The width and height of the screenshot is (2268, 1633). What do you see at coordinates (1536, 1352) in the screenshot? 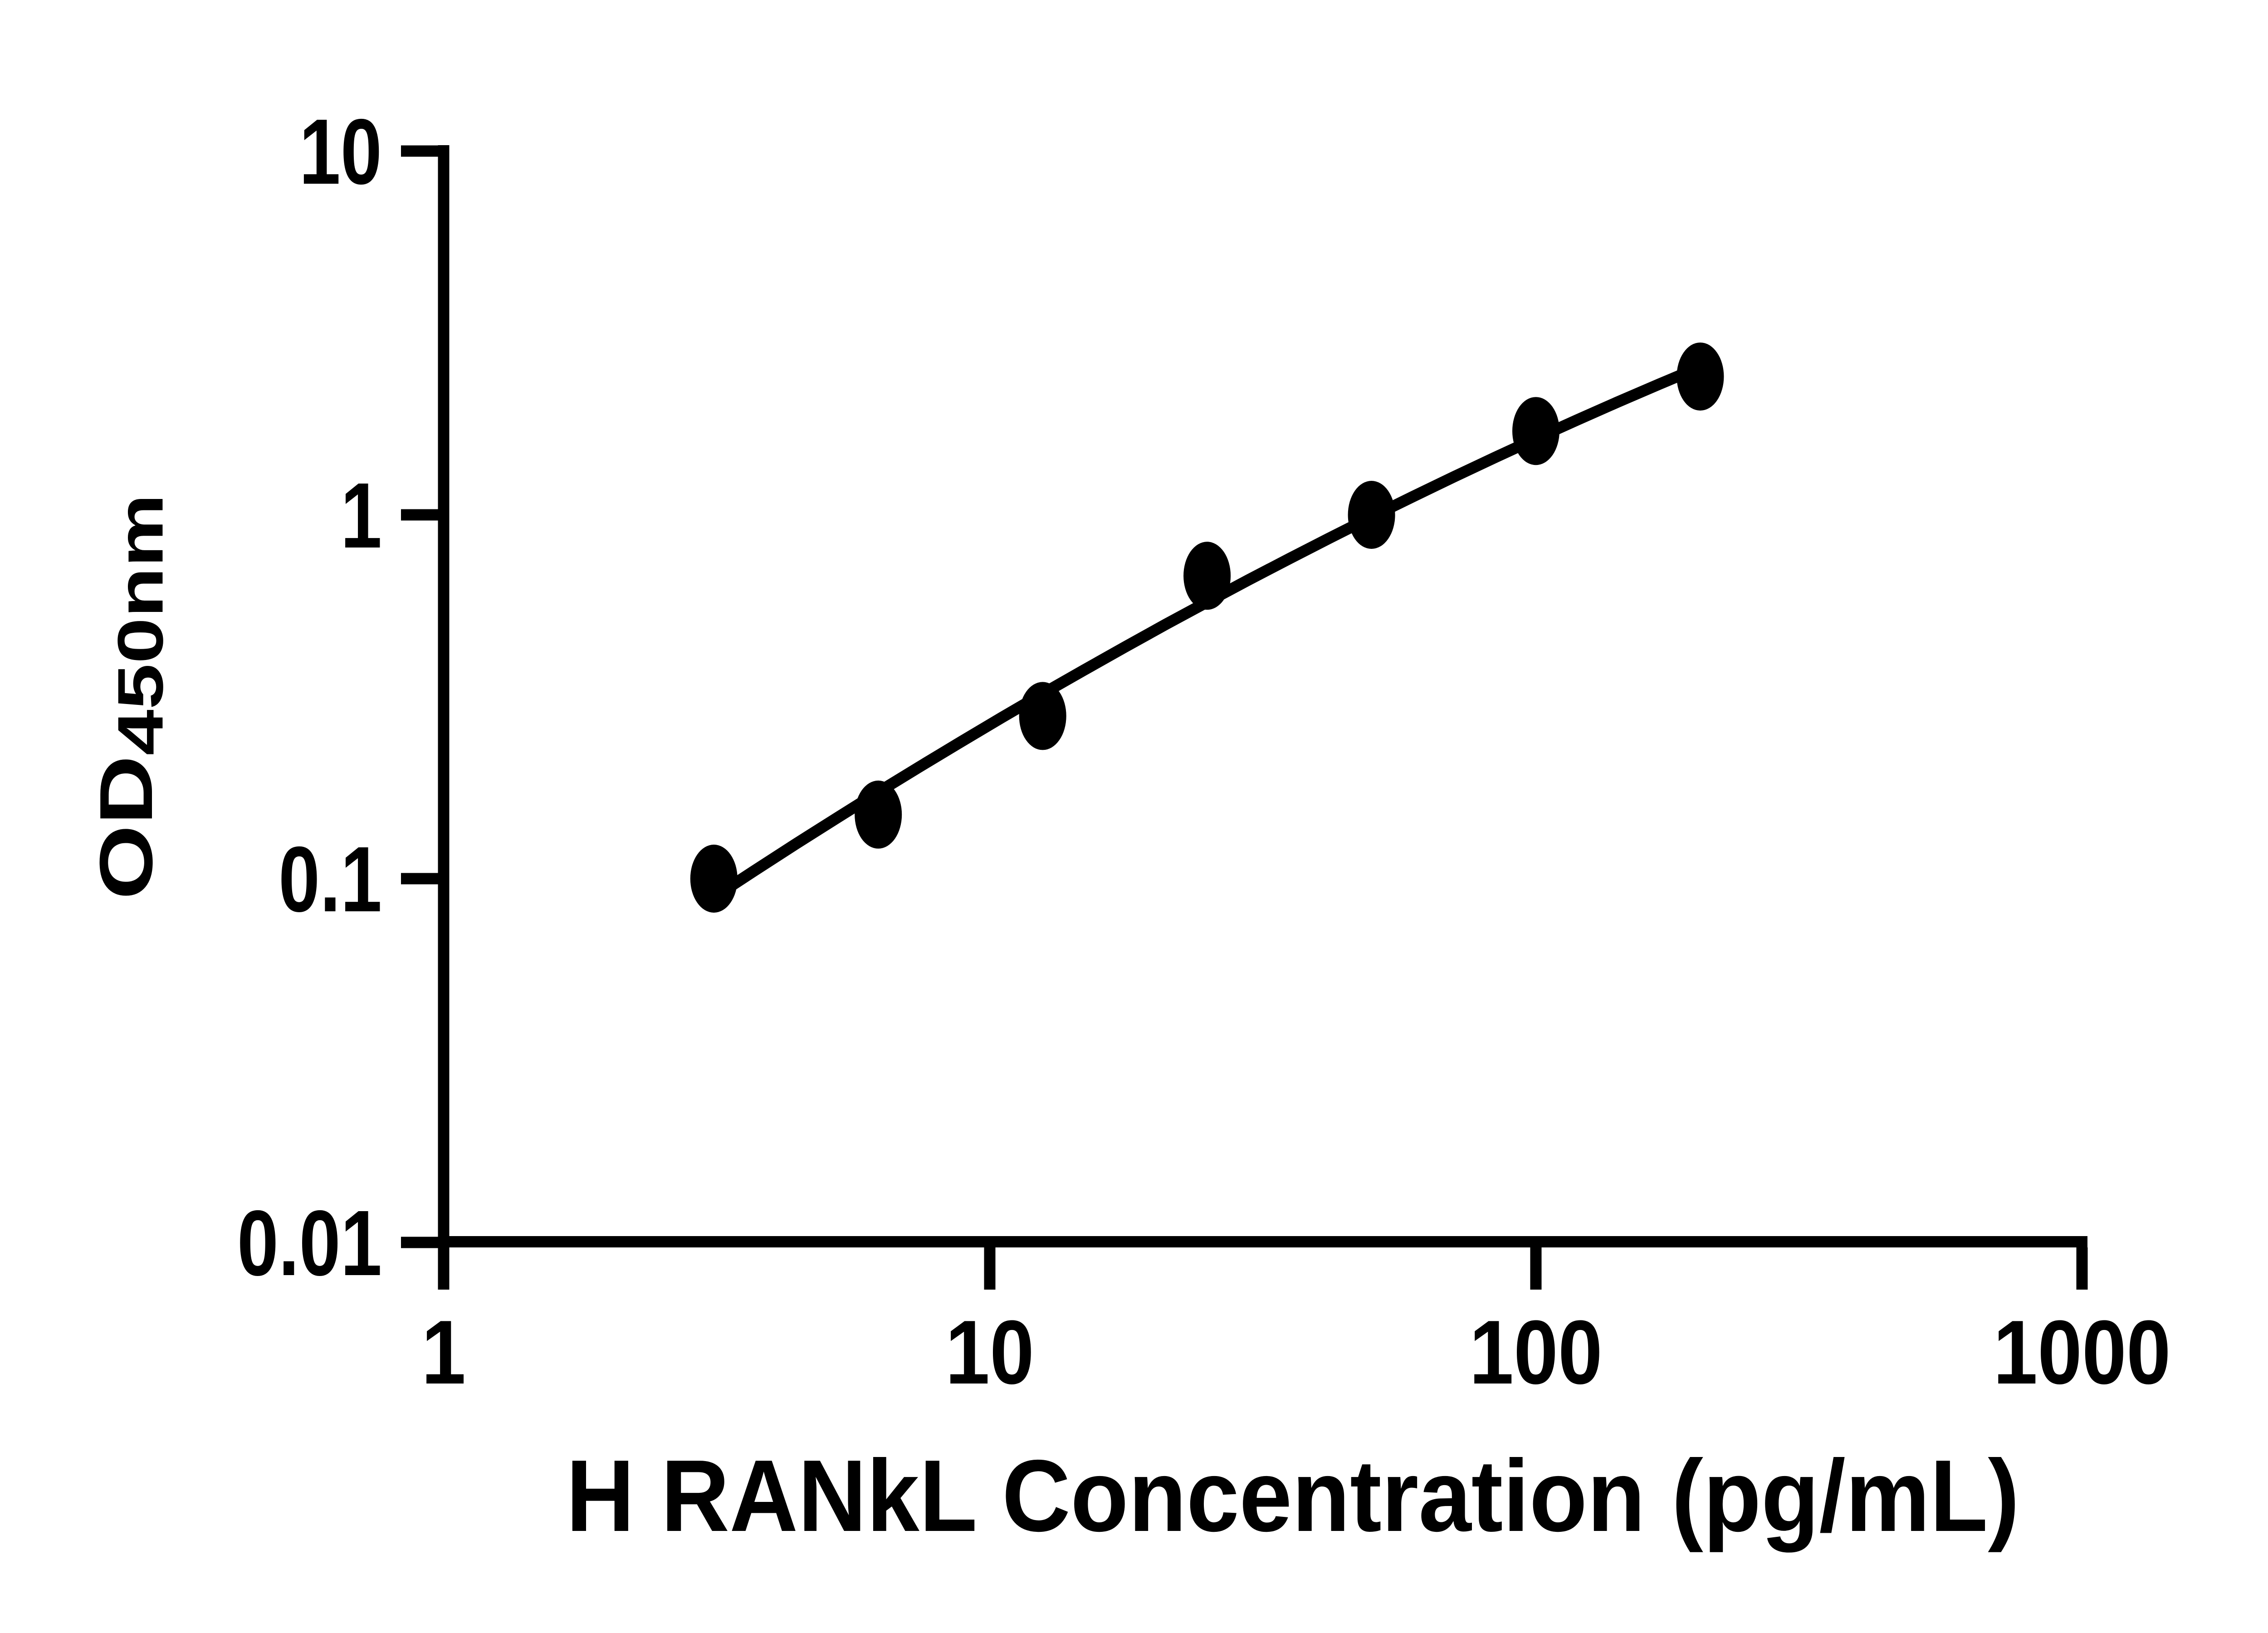
I see `x-tick-label: 100` at bounding box center [1536, 1352].